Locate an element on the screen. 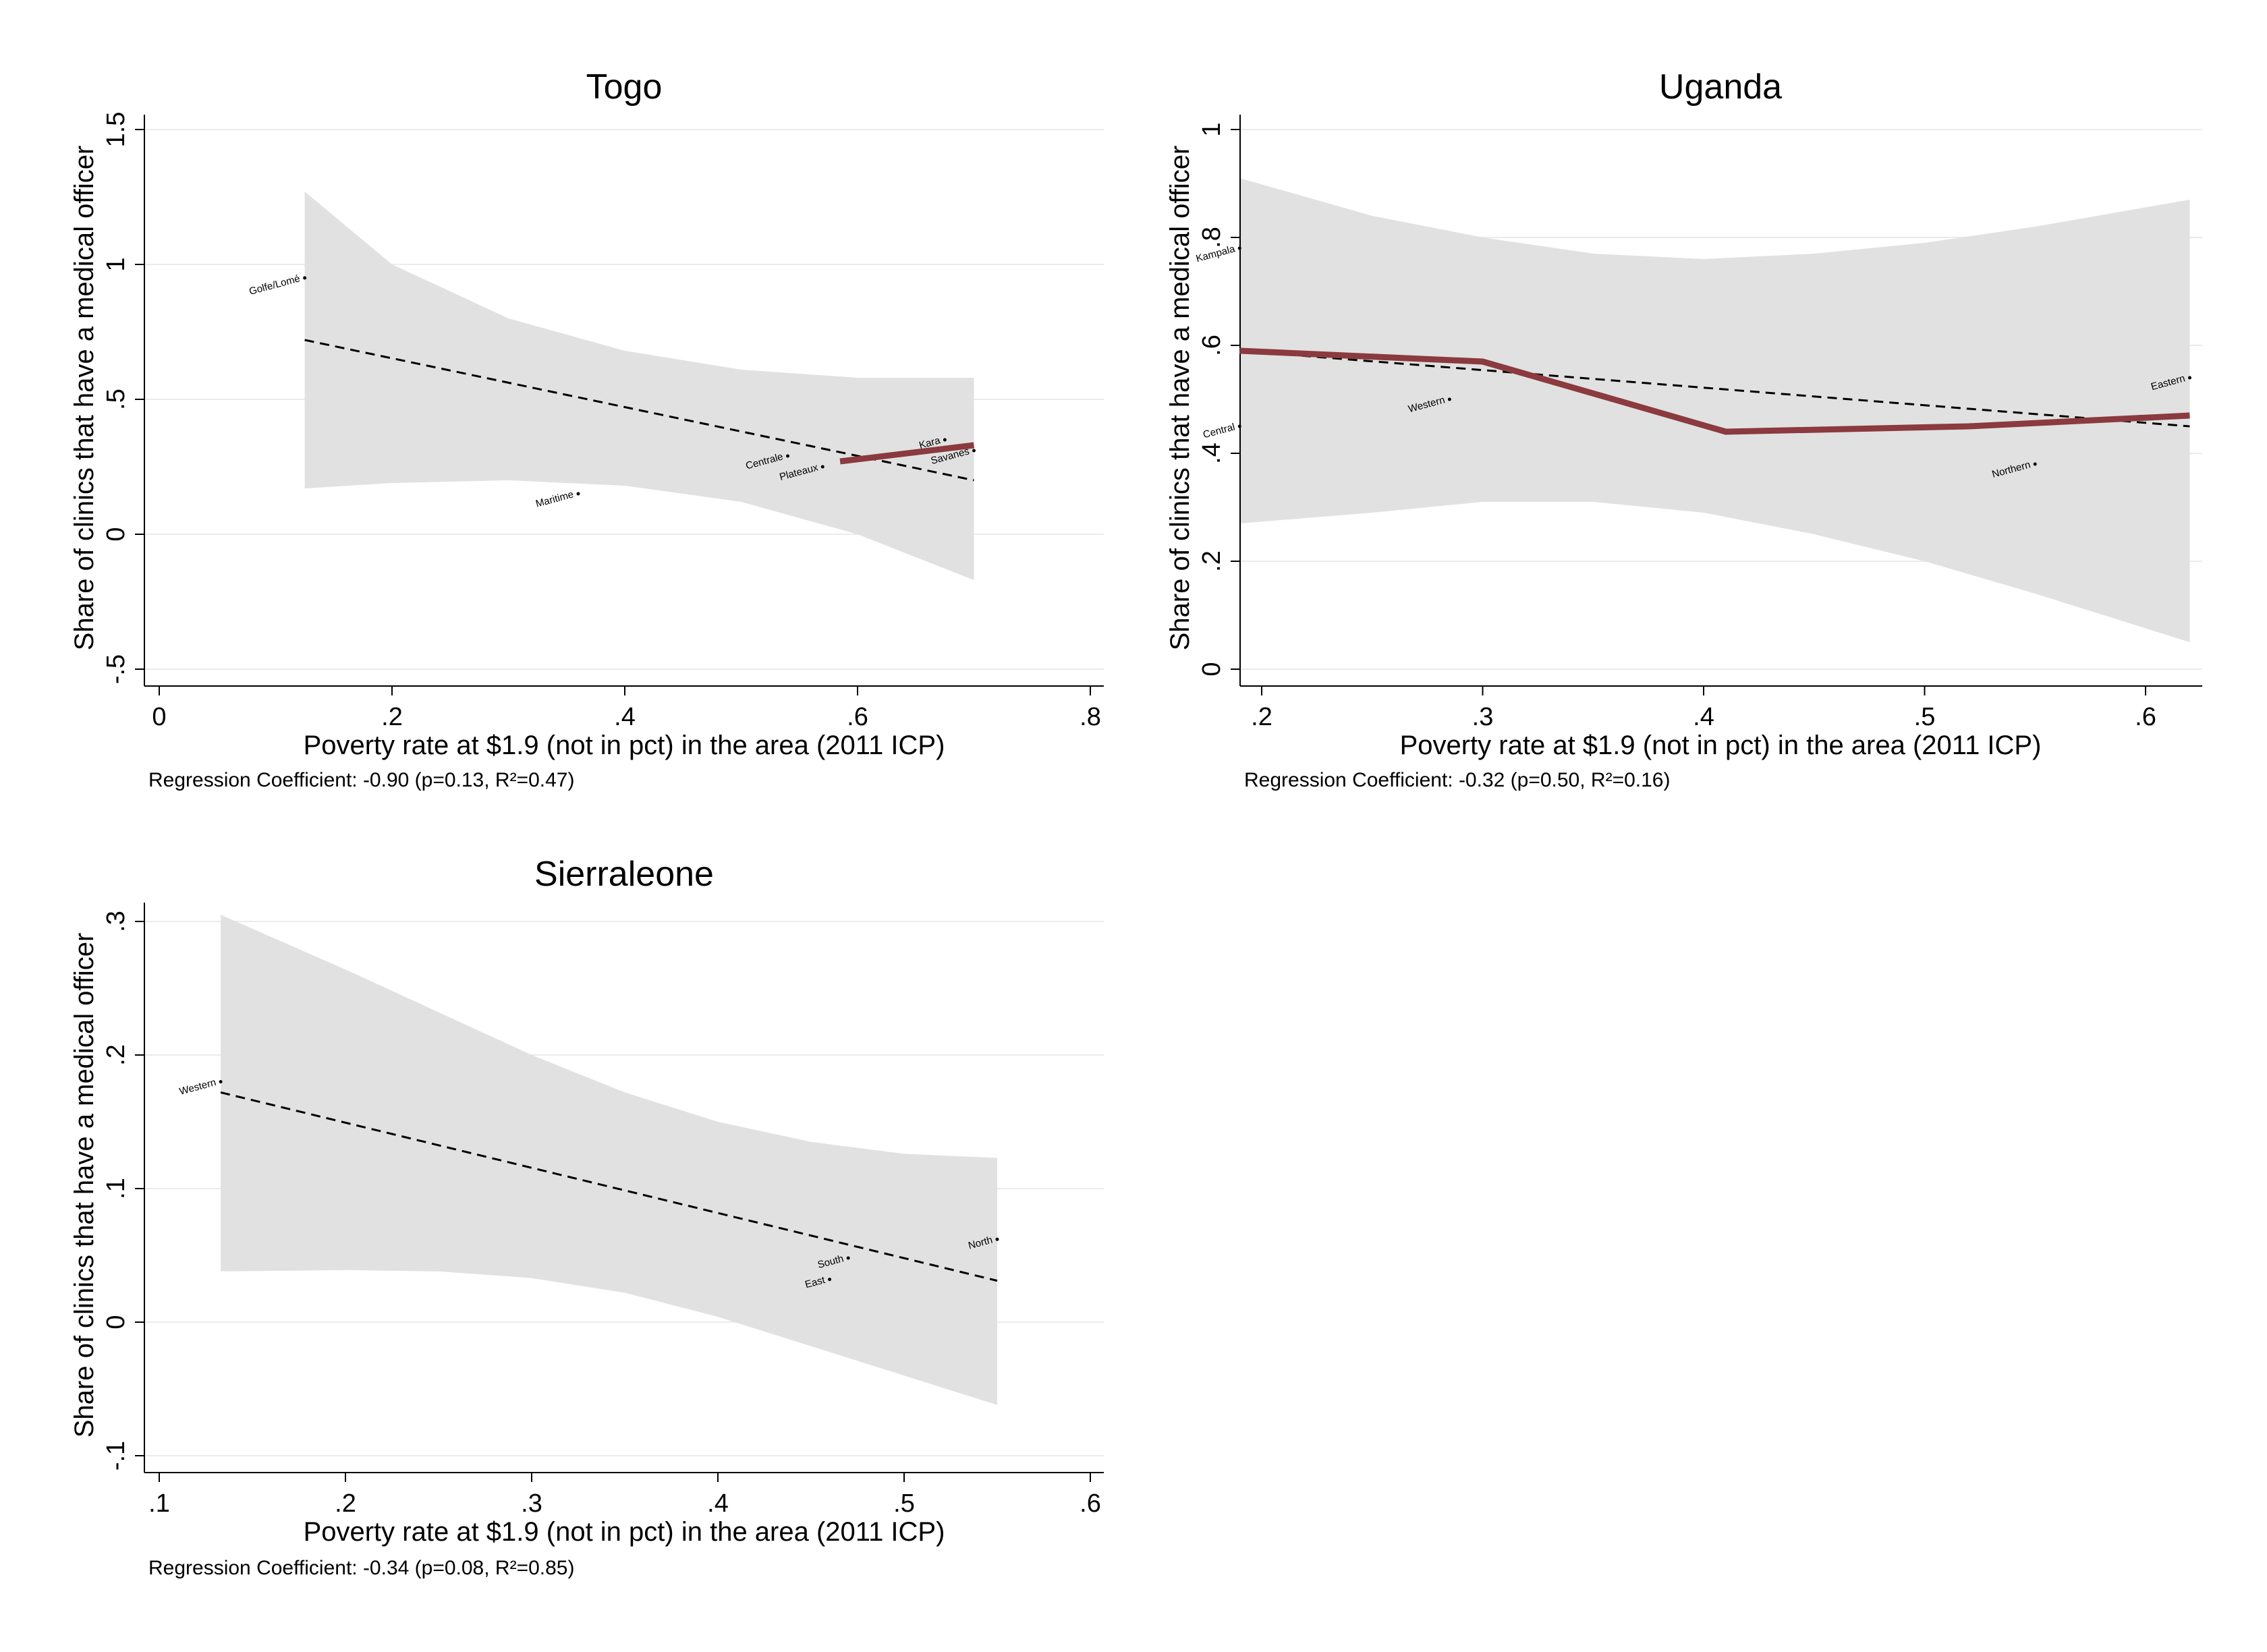 This screenshot has width=2267, height=1652. y-tick-label: .3 is located at coordinates (116, 921).